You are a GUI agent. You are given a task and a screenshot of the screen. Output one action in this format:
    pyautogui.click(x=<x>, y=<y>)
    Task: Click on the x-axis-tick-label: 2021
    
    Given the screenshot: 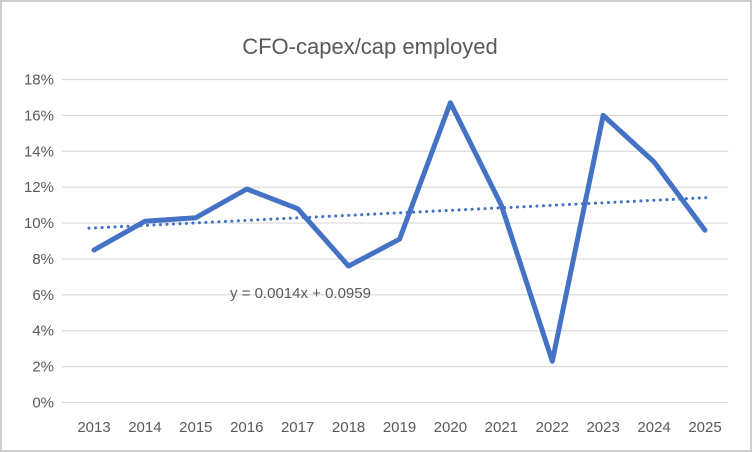 What is the action you would take?
    pyautogui.click(x=501, y=427)
    